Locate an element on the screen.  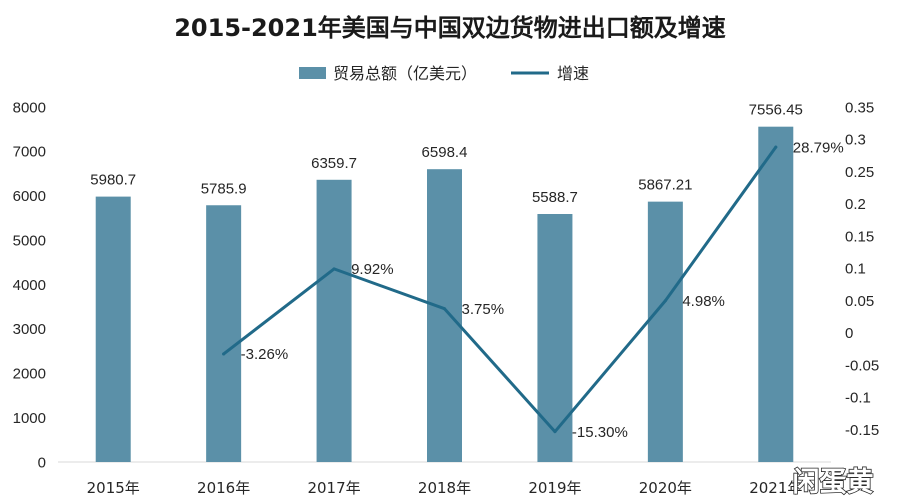
y-right-tick-label: 0.1 is located at coordinates (855, 269).